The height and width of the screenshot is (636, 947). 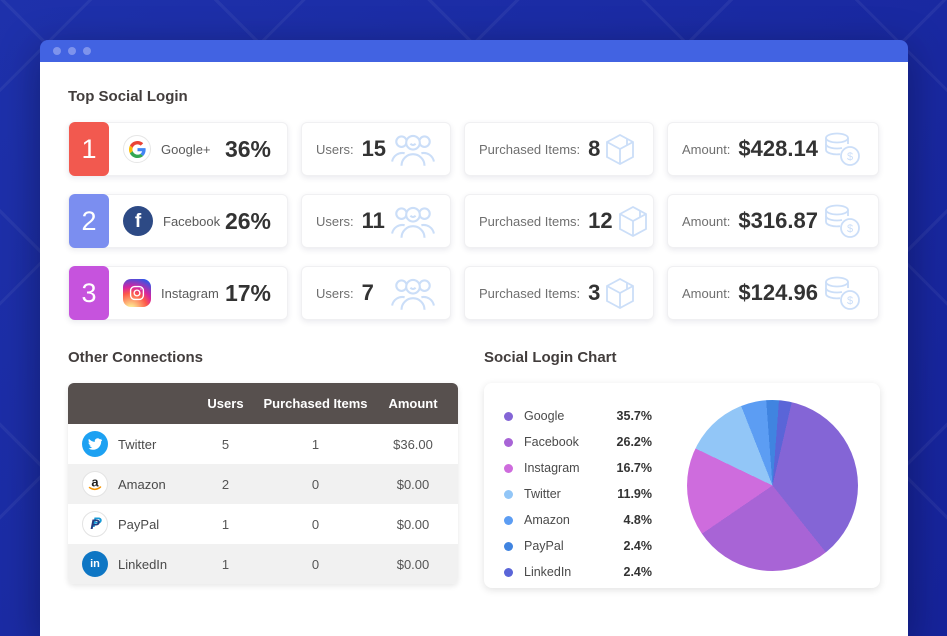 I want to click on column-header-users: Users, so click(x=225, y=403).